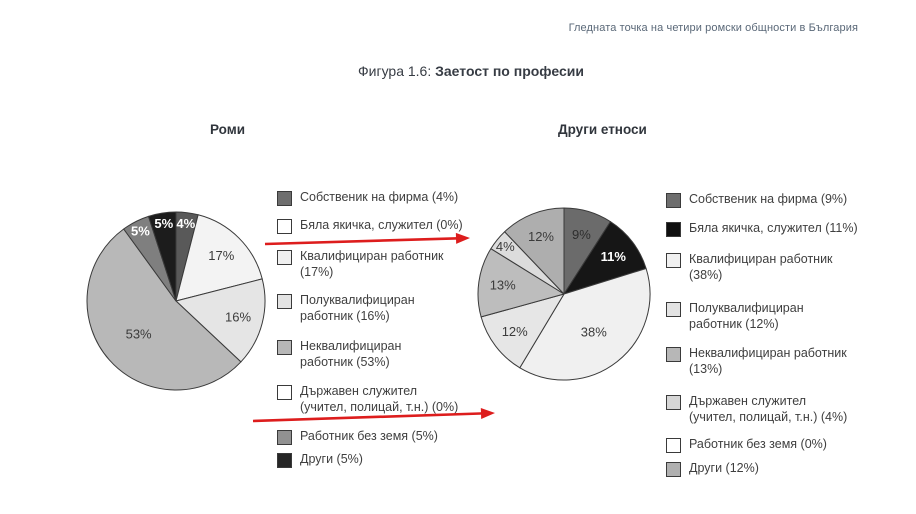 Image resolution: width=916 pixels, height=514 pixels. I want to click on figure-label: Фигура 1.6:, so click(395, 71).